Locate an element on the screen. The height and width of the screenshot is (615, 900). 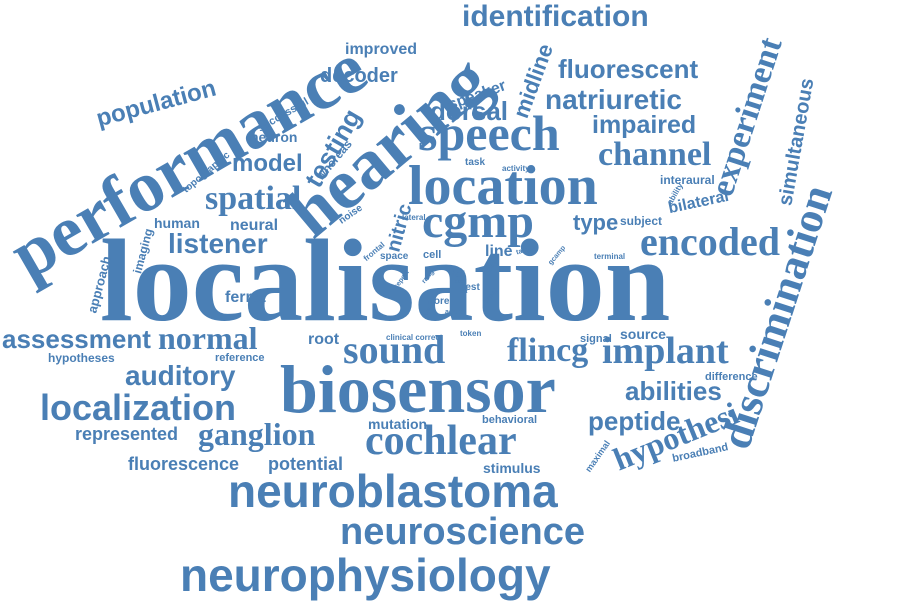
word-task: task is located at coordinates (475, 162).